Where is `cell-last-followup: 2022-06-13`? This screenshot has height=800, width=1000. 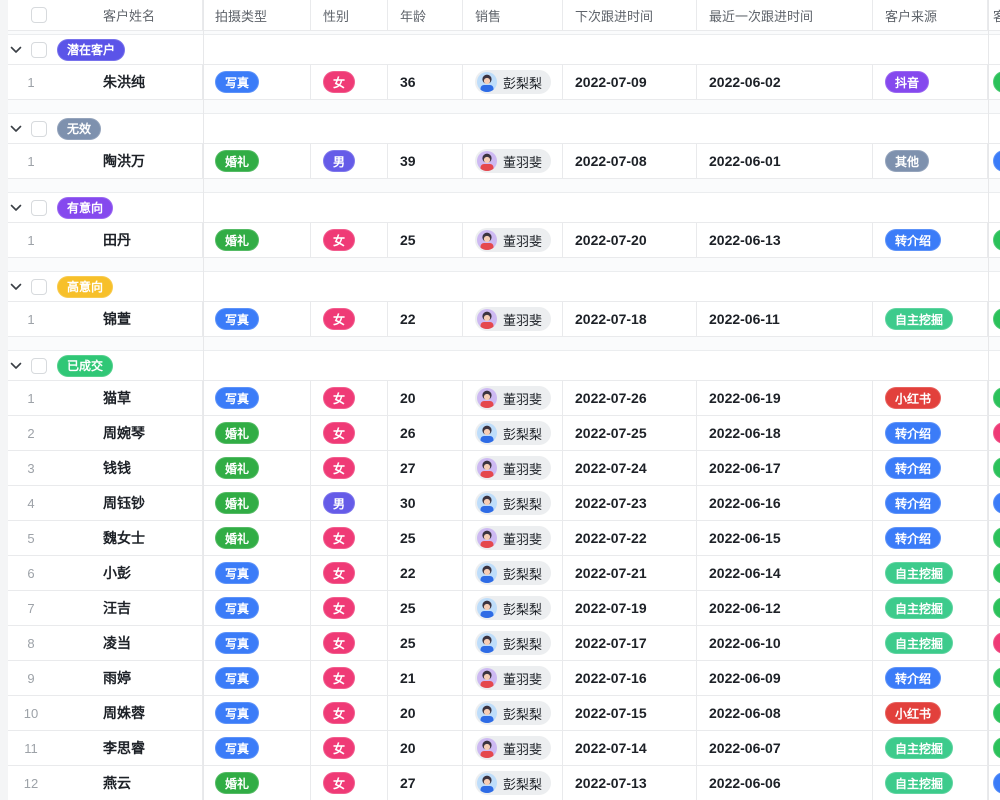
cell-last-followup: 2022-06-13 is located at coordinates (785, 240).